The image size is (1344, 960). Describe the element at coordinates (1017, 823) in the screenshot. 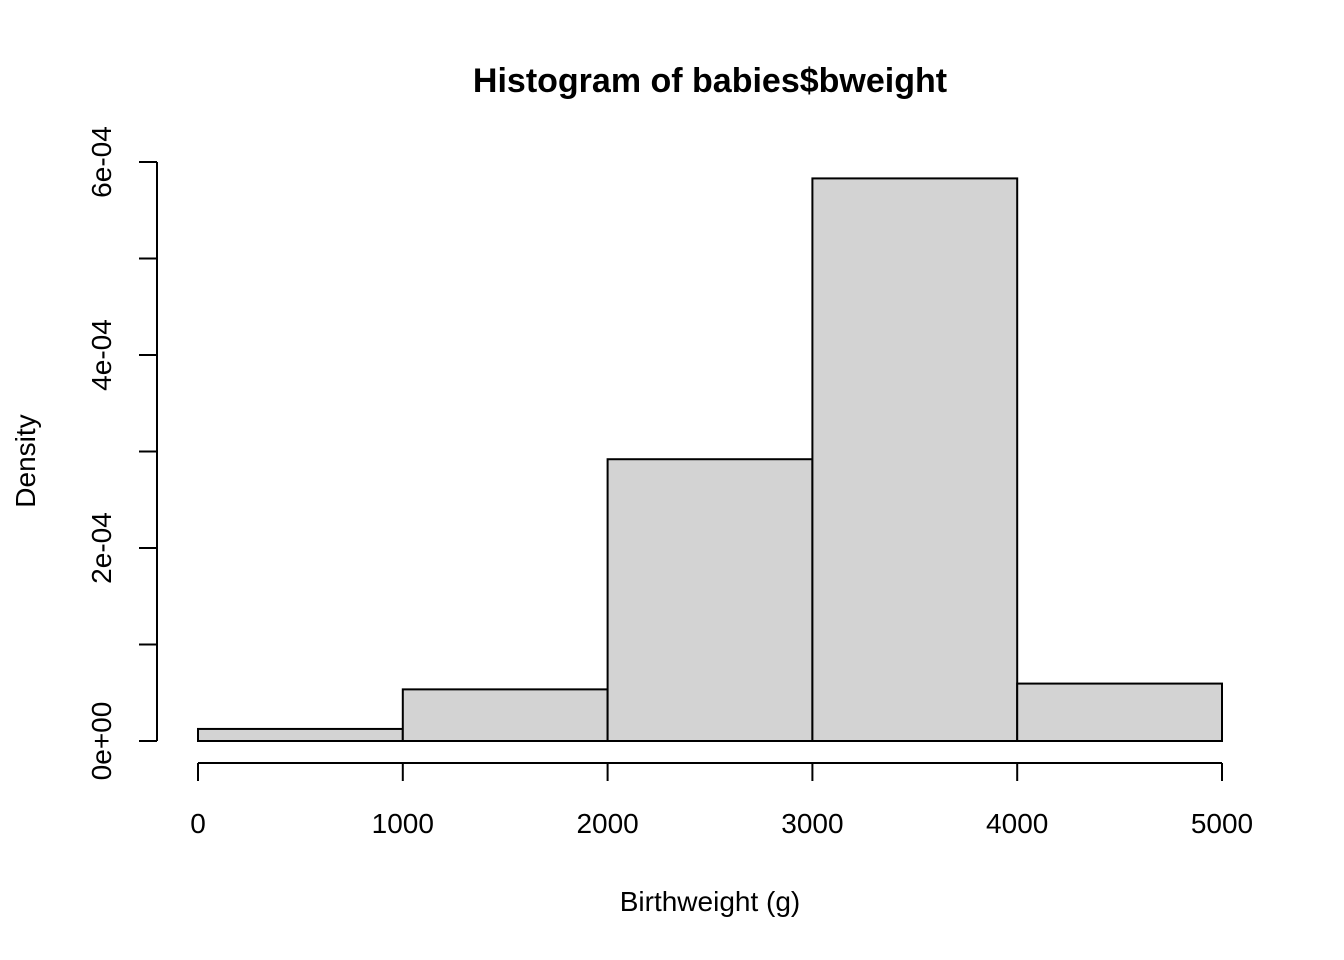

I see `x-tick-label: 4000` at that location.